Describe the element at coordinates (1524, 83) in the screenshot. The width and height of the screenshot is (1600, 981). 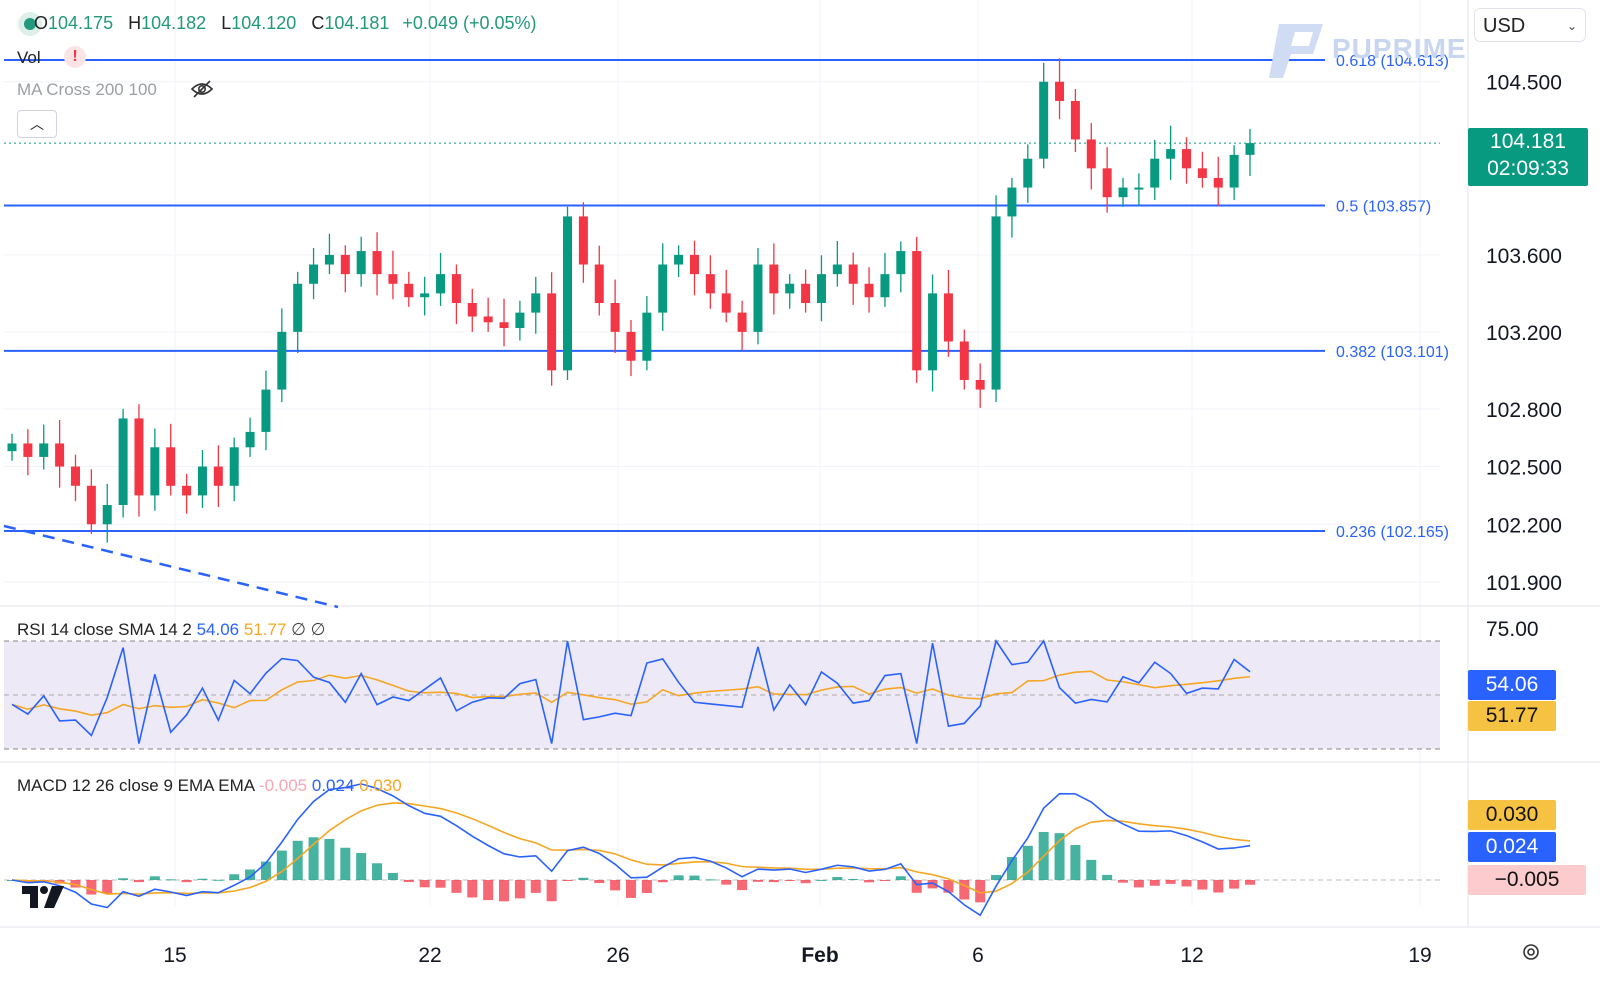
I see `price-axis-label: 104.500` at that location.